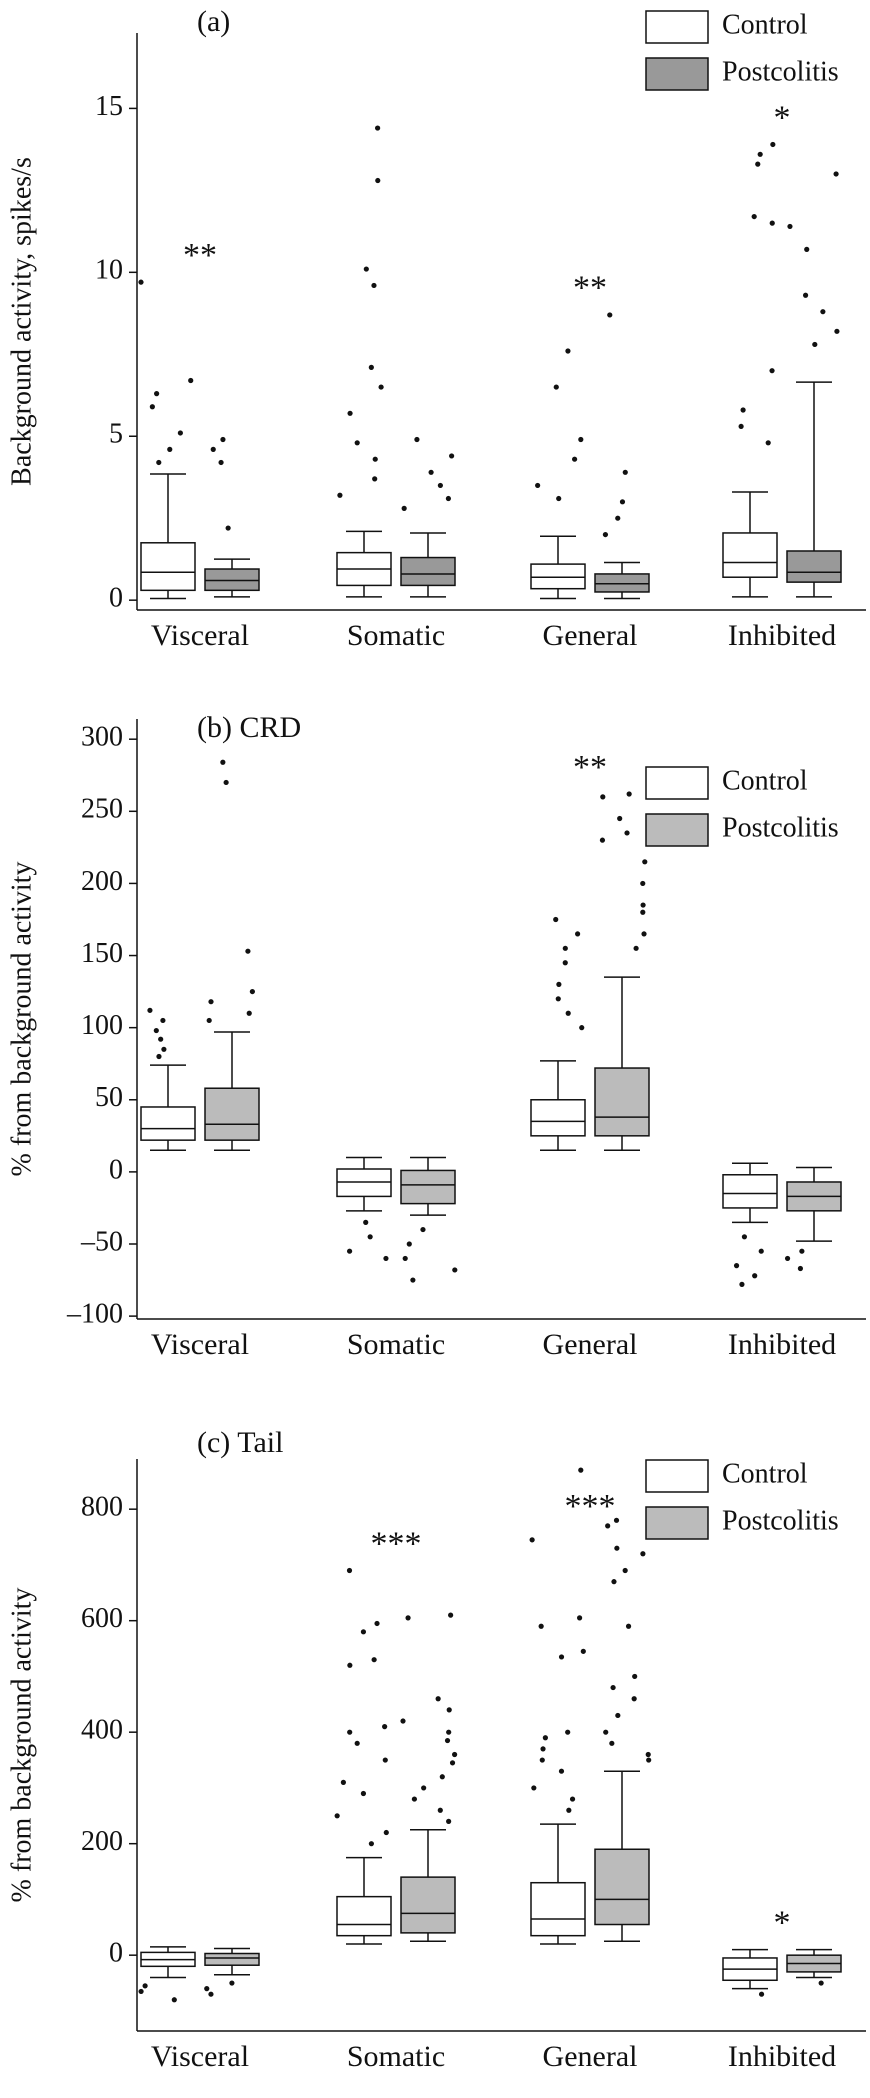  What do you see at coordinates (780, 71) in the screenshot?
I see `legend-label: Postcolitis` at bounding box center [780, 71].